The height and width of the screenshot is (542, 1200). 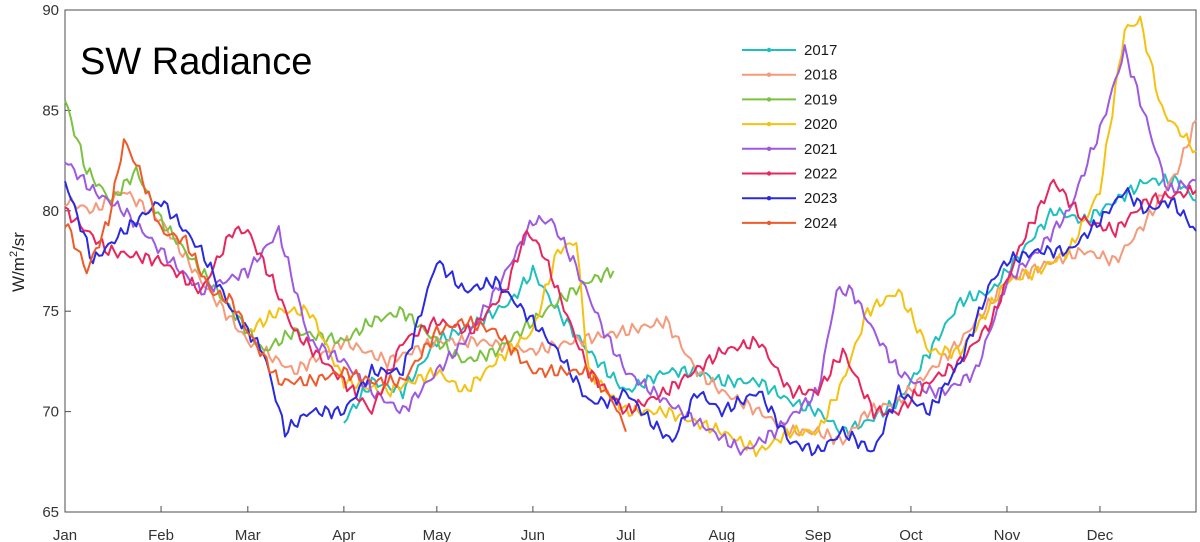 I want to click on x-tick-label: Apr, so click(x=343, y=534).